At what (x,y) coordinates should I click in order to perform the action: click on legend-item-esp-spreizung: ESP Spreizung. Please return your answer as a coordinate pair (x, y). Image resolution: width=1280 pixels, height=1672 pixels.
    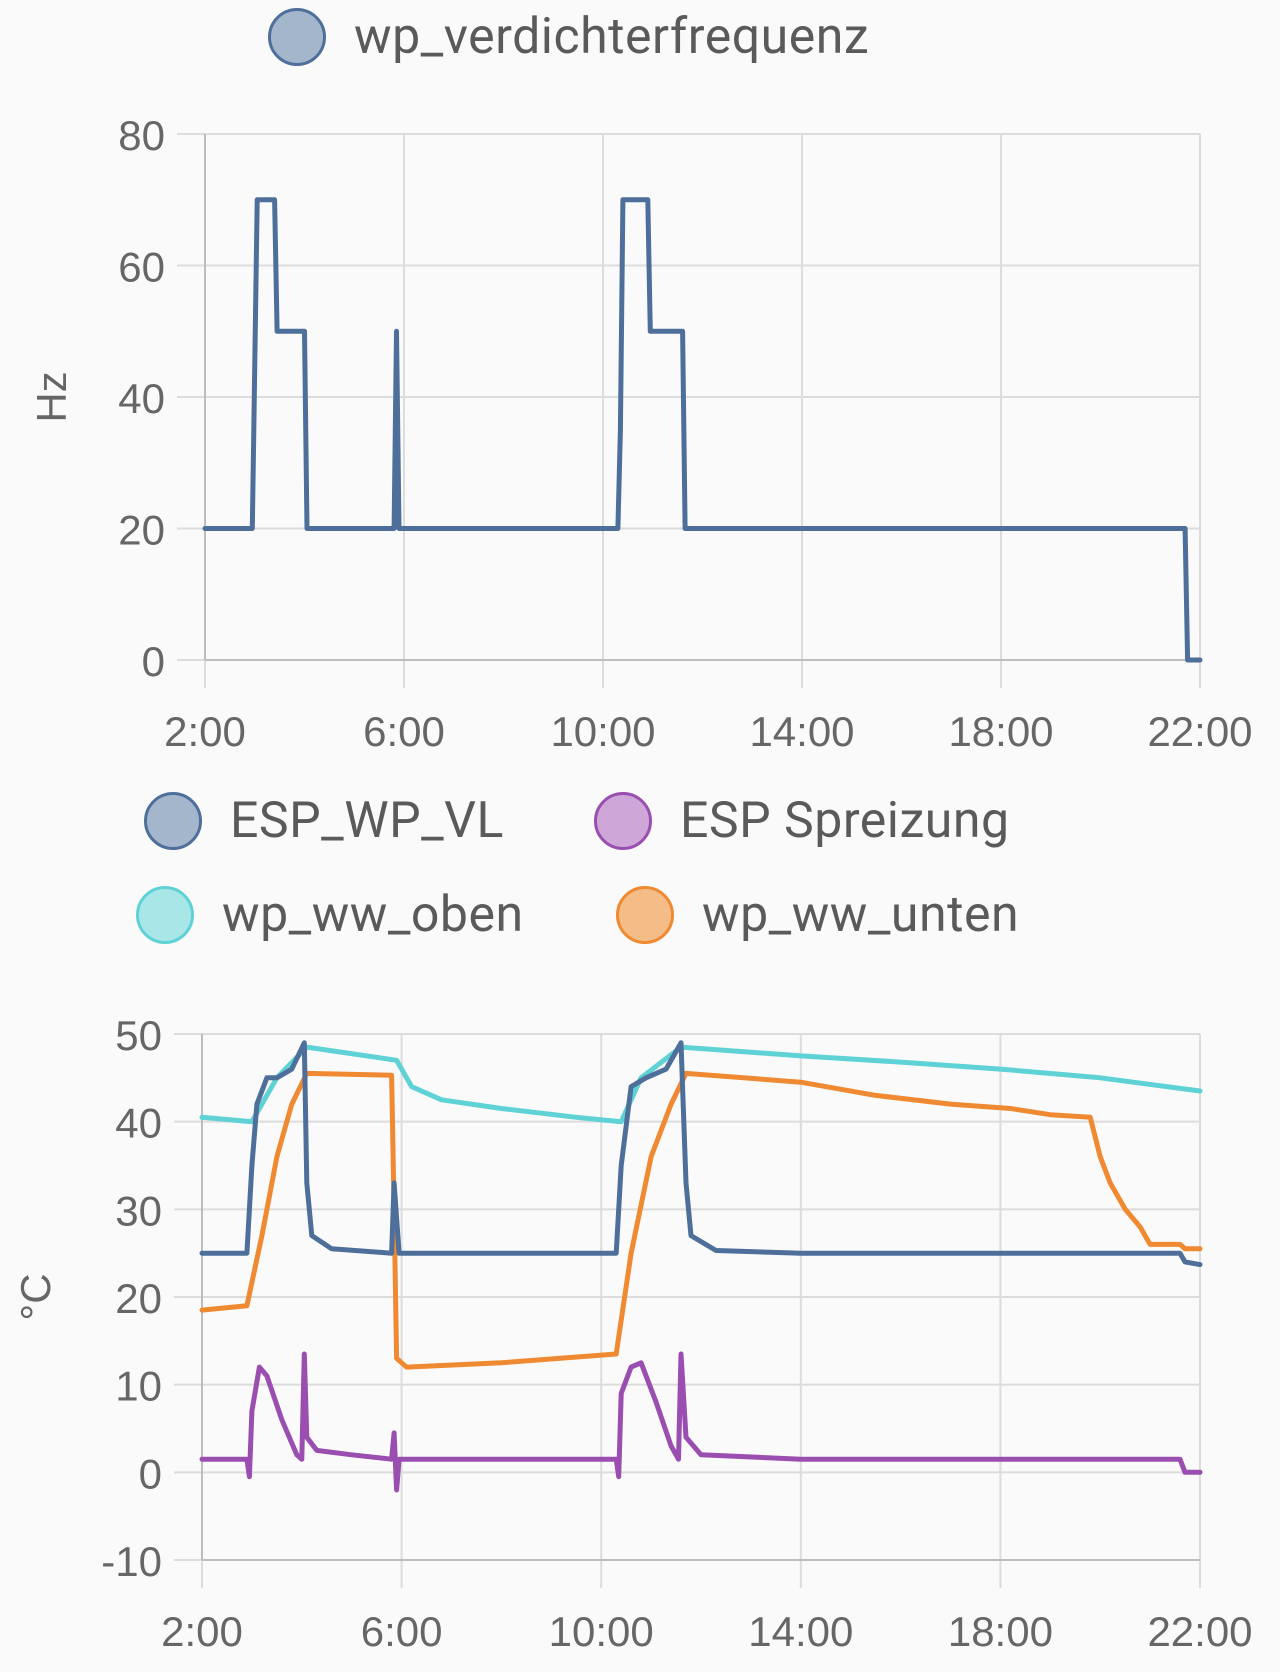
    Looking at the image, I should click on (802, 821).